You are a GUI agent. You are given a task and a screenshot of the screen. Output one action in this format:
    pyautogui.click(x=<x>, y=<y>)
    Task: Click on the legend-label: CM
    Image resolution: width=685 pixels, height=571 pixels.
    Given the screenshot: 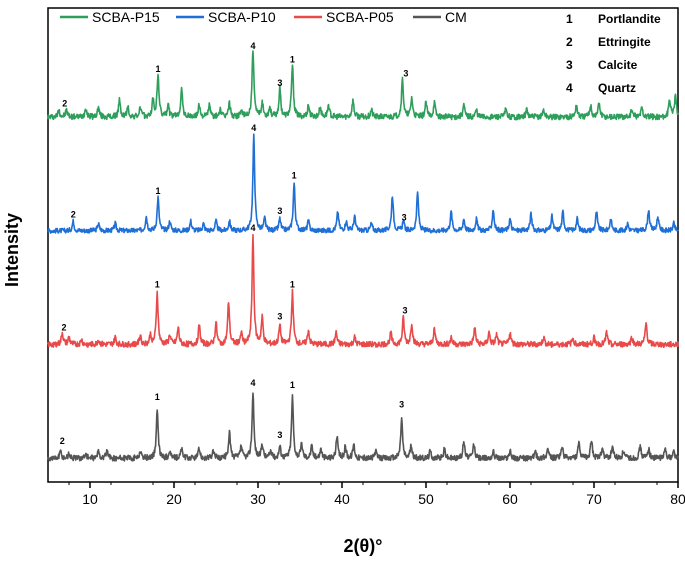 What is the action you would take?
    pyautogui.click(x=456, y=17)
    